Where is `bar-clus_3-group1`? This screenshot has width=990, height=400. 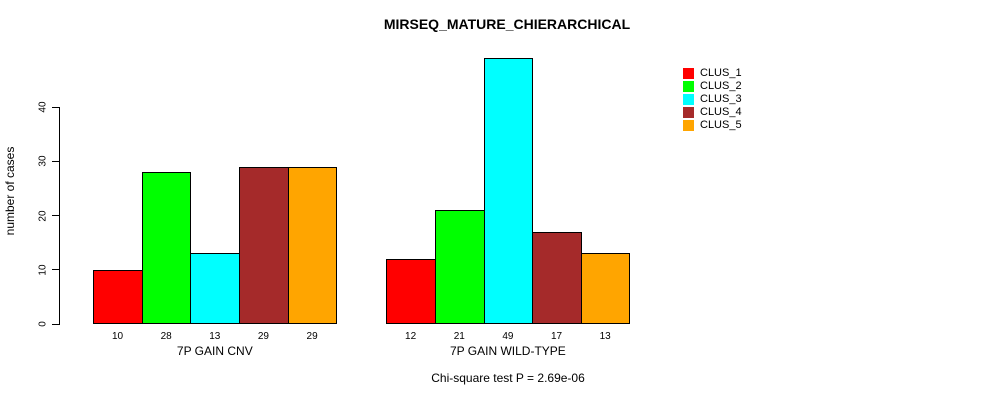 bar-clus_3-group1 is located at coordinates (215, 288).